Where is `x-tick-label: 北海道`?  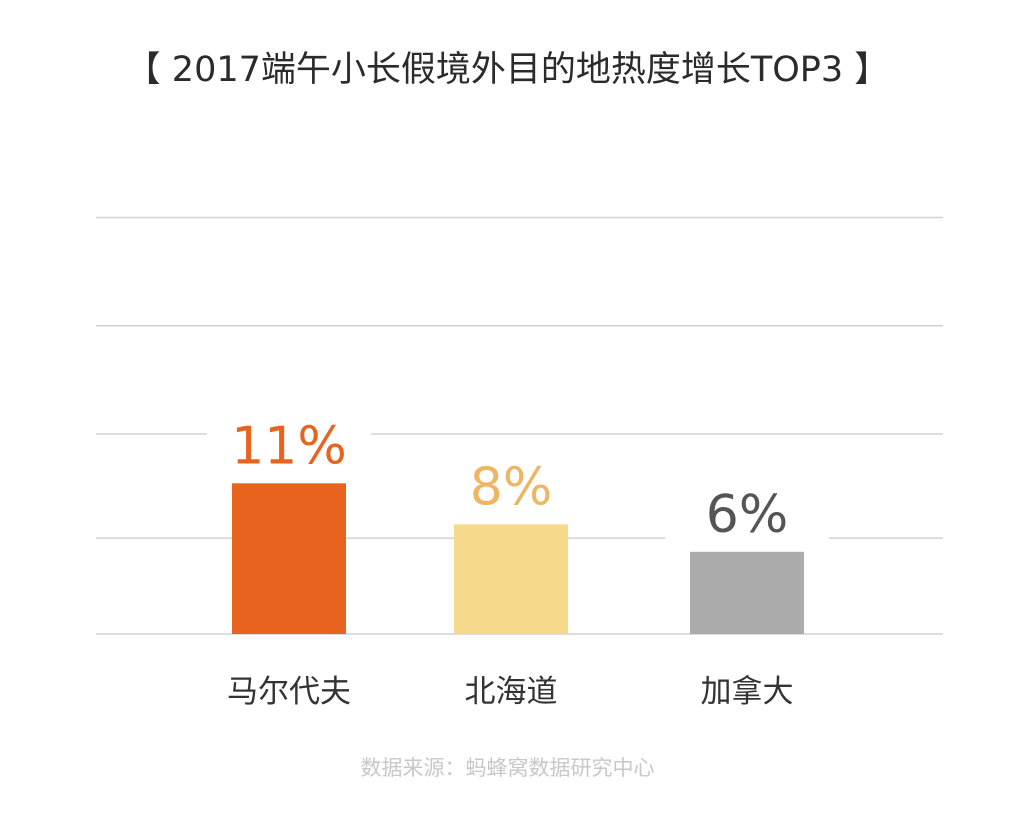 x-tick-label: 北海道 is located at coordinates (511, 692).